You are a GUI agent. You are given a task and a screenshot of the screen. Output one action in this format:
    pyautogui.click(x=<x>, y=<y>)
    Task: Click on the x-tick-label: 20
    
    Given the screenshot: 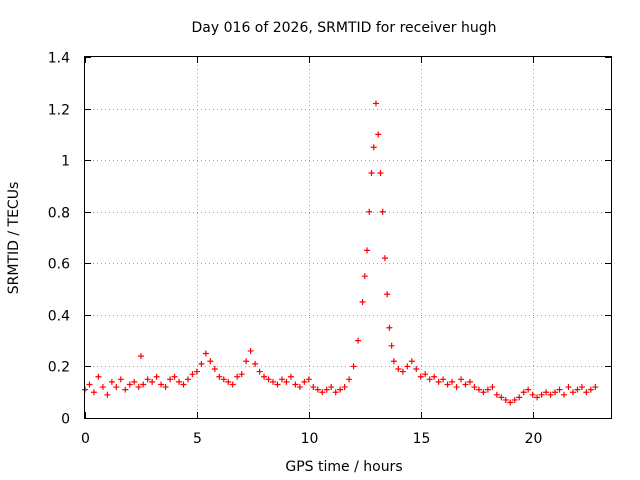 What is the action you would take?
    pyautogui.click(x=534, y=439)
    